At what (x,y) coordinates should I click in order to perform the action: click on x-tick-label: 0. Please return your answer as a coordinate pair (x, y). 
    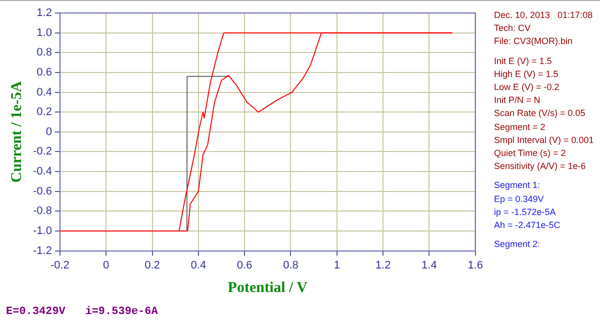
    Looking at the image, I should click on (106, 265).